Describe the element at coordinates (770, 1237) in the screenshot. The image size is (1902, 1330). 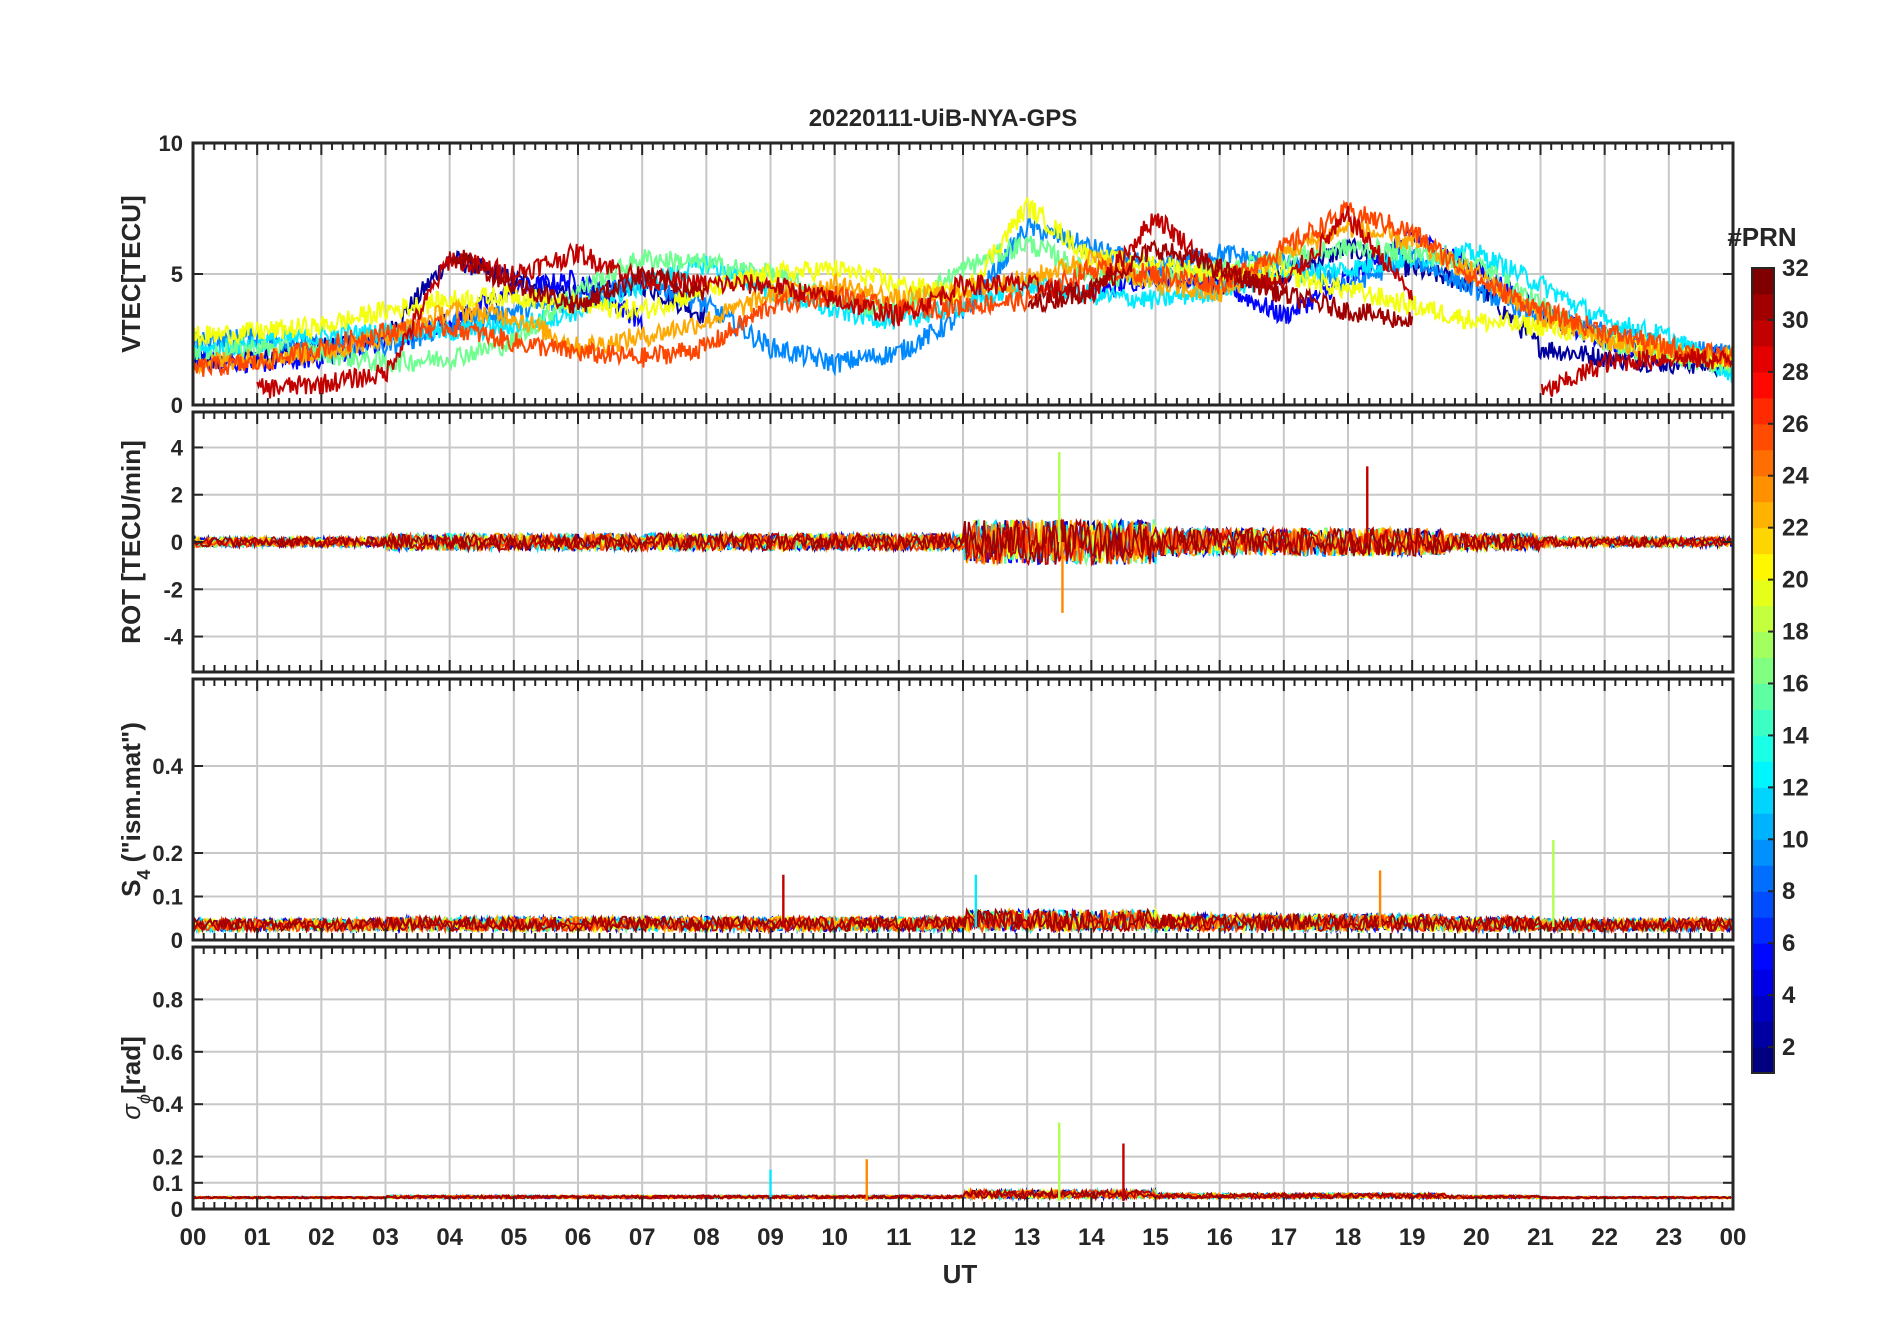
I see `x-tick-label: 09` at that location.